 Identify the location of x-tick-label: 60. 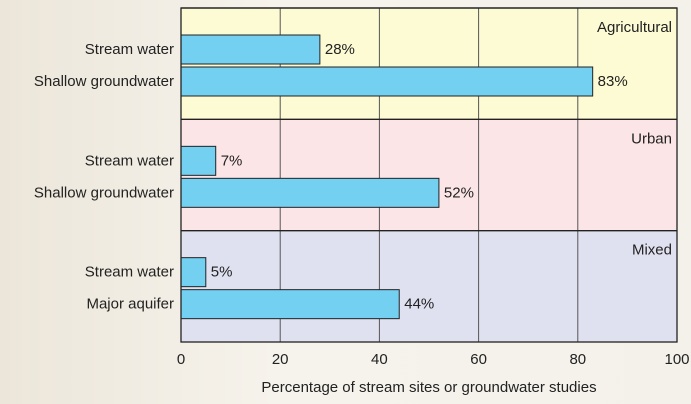
(478, 359).